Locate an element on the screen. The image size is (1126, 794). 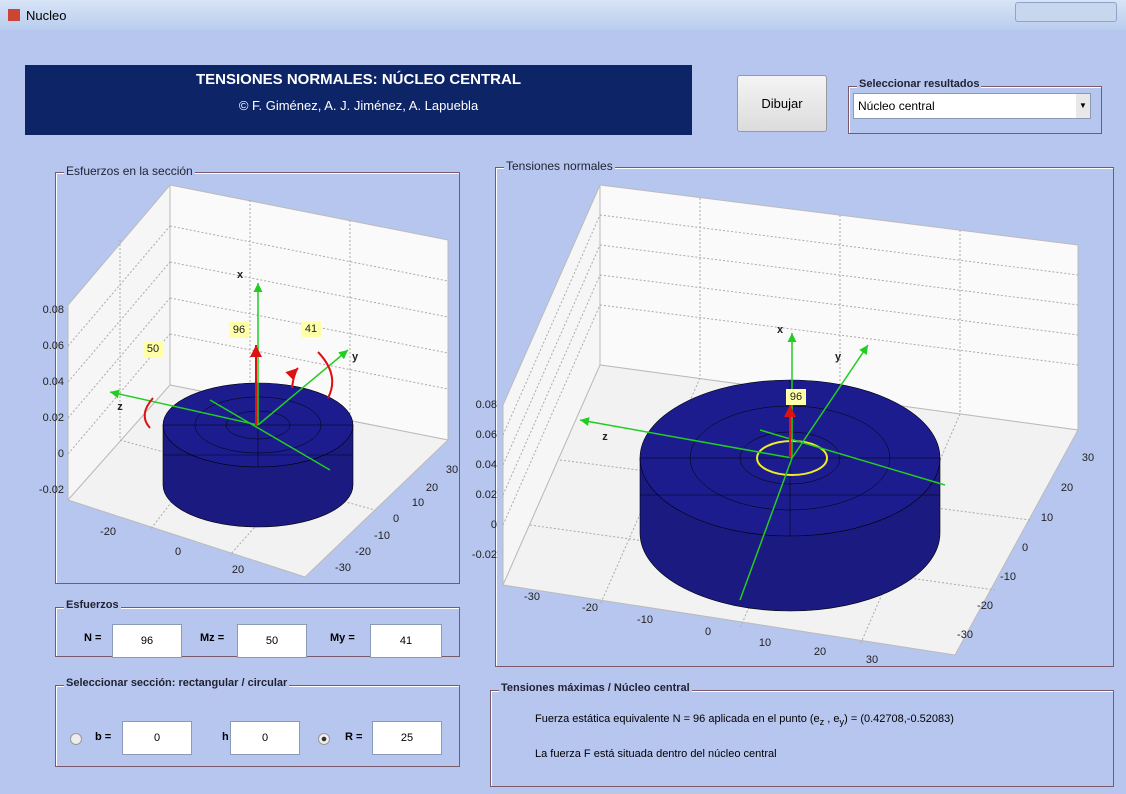
text: ) = (0.42708,-0.52083) is located at coordinates (899, 719).